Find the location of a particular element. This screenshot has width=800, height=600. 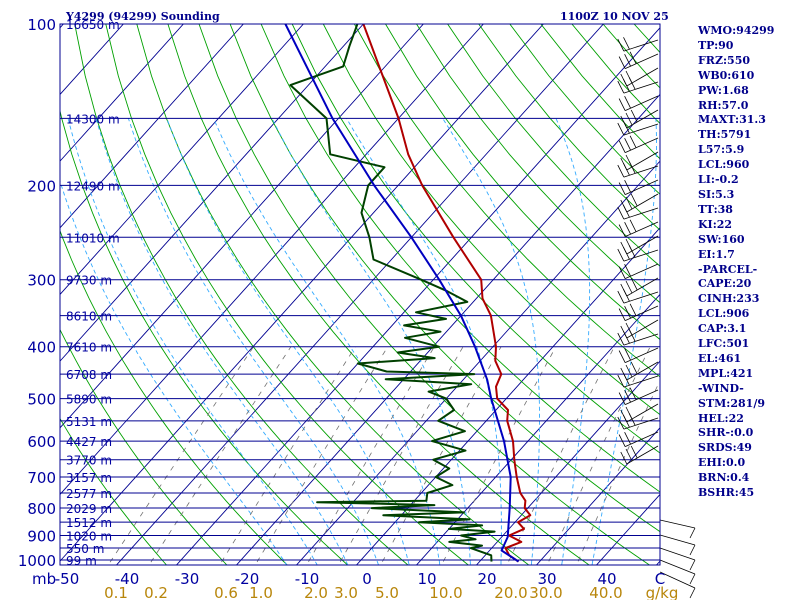

index-row: LFC:501 is located at coordinates (724, 344).